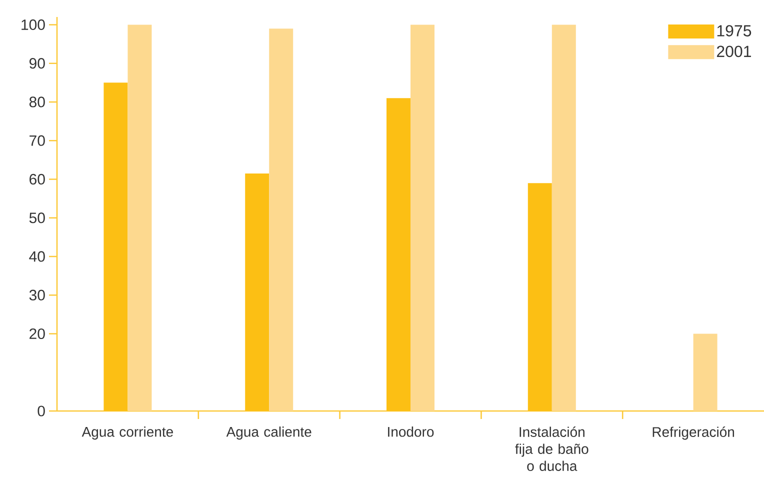 This screenshot has height=500, width=764. I want to click on x-tick-label: Refrigeración, so click(693, 433).